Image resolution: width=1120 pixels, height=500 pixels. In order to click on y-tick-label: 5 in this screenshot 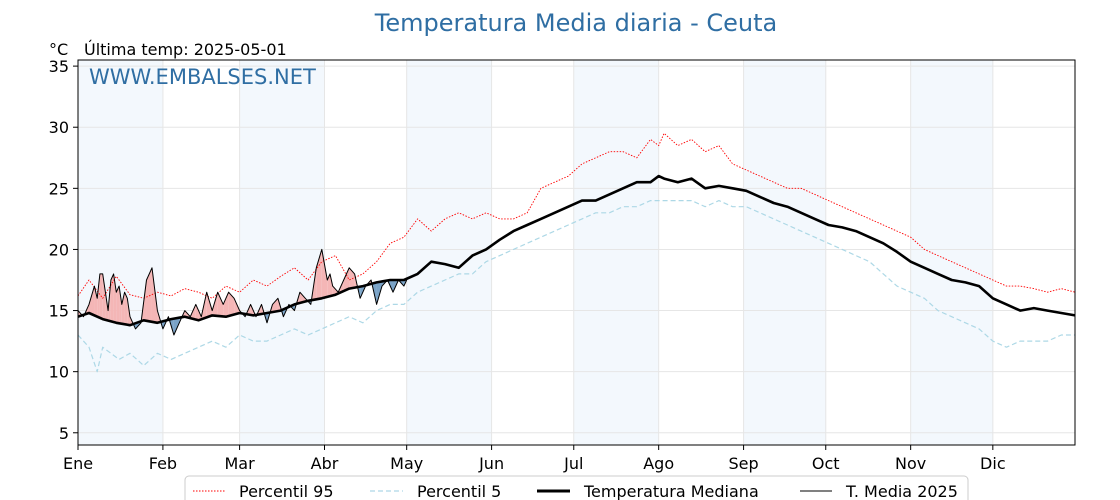, I will do `click(64, 433)`.